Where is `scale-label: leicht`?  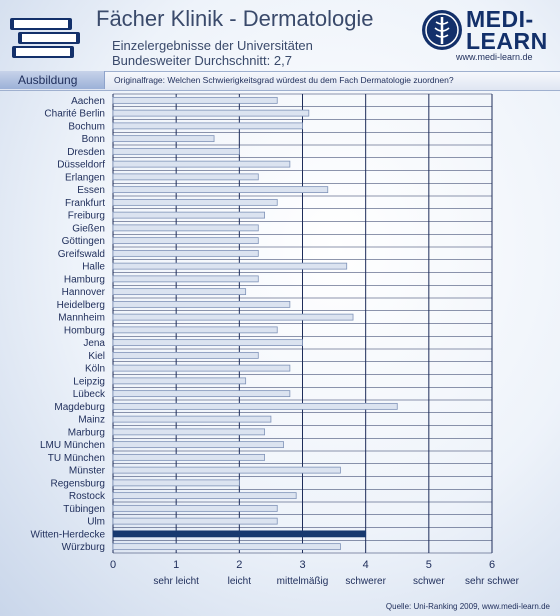
scale-label: leicht is located at coordinates (240, 581).